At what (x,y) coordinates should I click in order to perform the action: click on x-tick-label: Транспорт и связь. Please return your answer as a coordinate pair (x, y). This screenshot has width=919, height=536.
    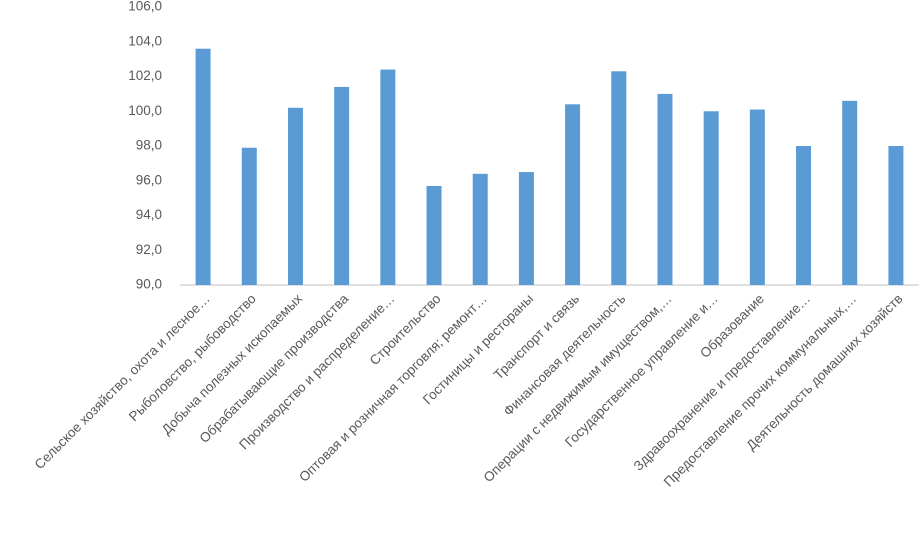
    Looking at the image, I should click on (536, 336).